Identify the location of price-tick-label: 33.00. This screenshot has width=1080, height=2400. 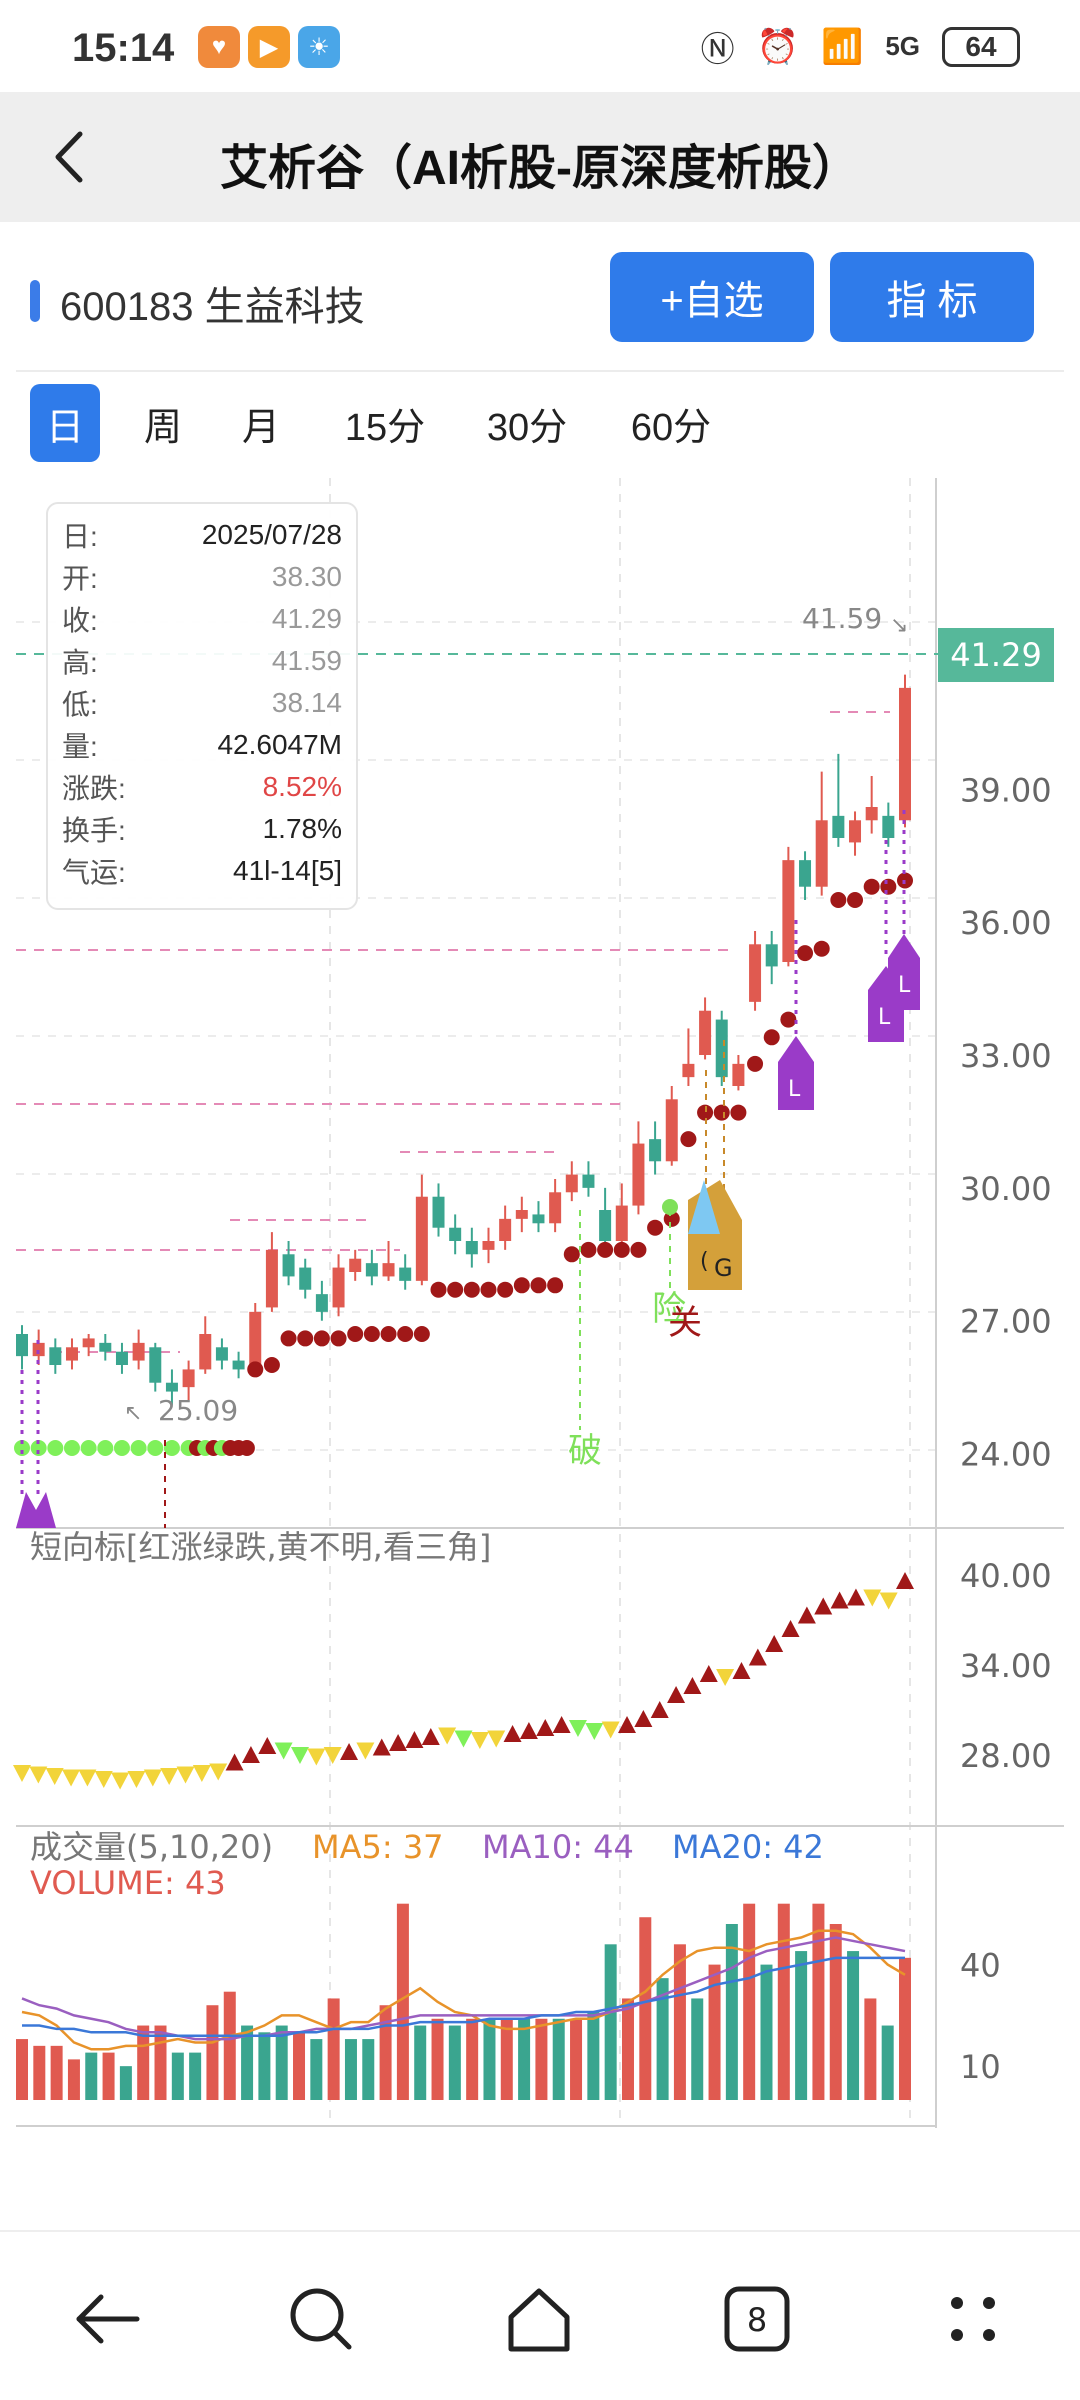
(1006, 1056).